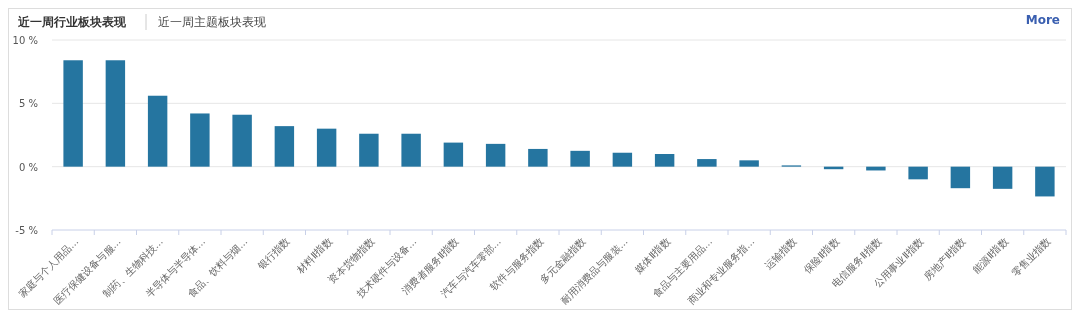  I want to click on x-tick-label: 能源Ⅱ指数, so click(990, 255).